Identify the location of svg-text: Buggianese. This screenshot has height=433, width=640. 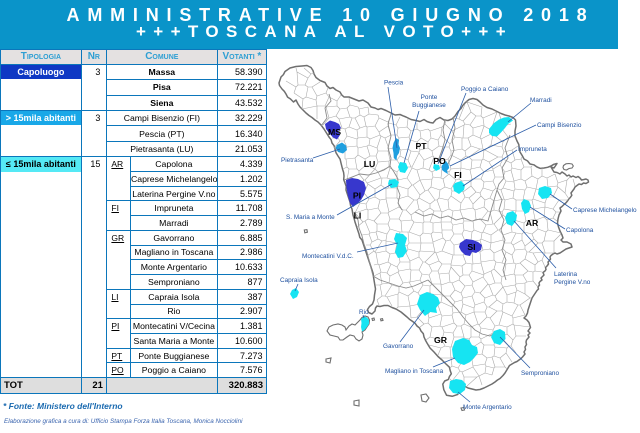
(429, 105).